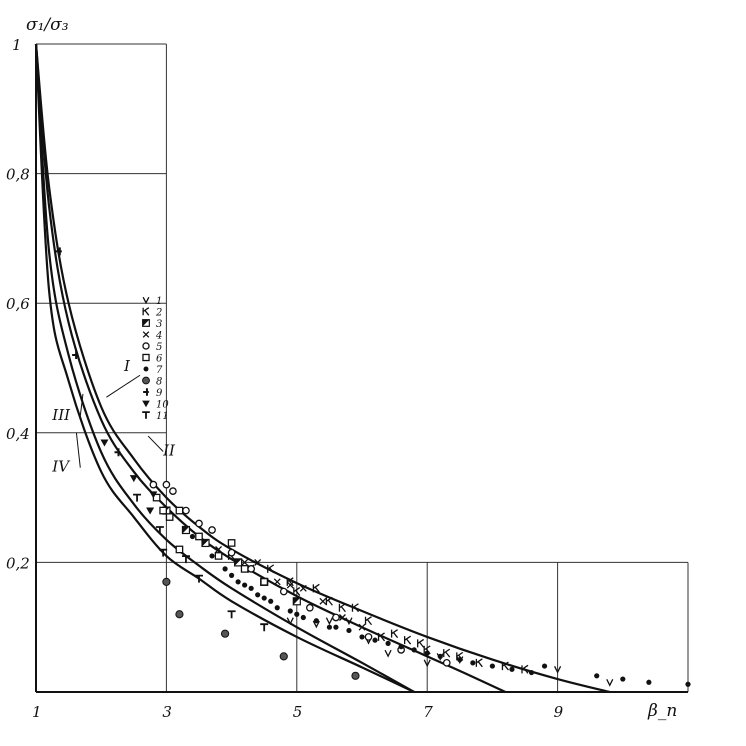 The image size is (746, 746). What do you see at coordinates (428, 712) in the screenshot?
I see `x-tick-7: 7` at bounding box center [428, 712].